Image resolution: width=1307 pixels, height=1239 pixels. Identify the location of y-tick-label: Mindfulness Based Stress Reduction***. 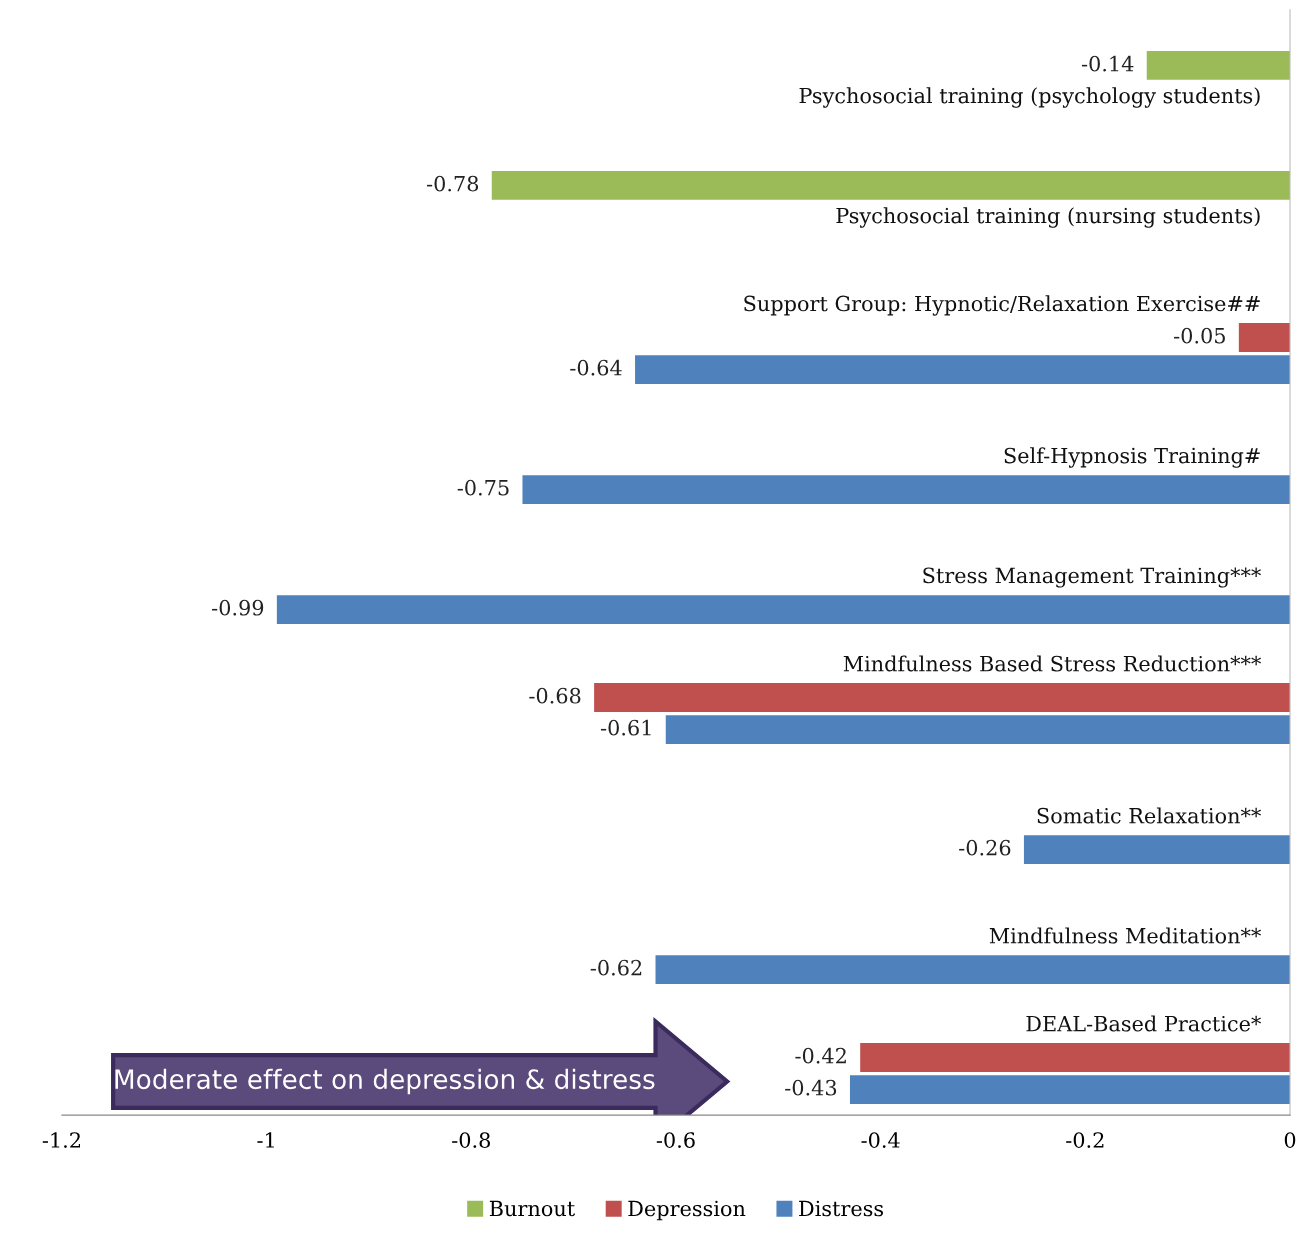
(1052, 663).